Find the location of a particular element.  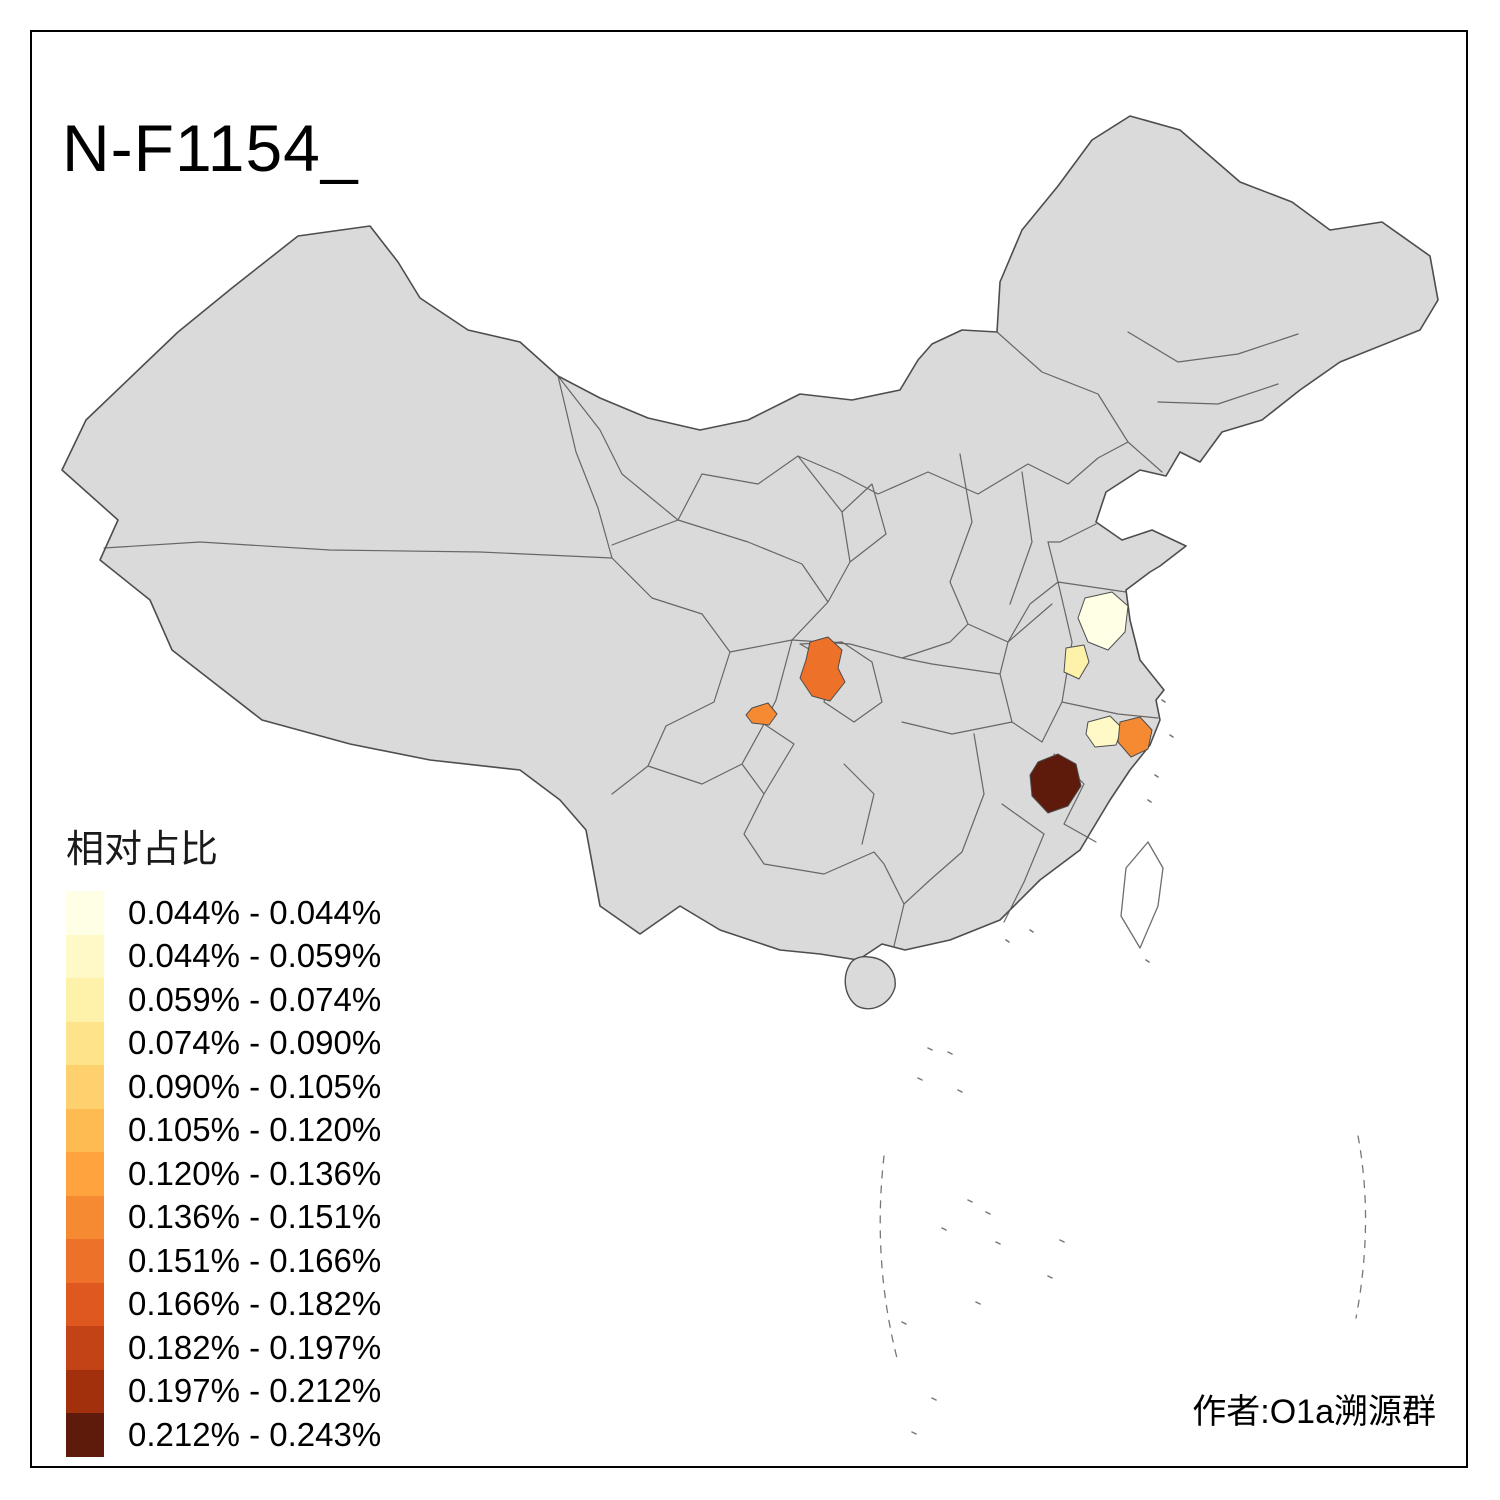

region-zhejiang-northwest is located at coordinates (1104, 731).